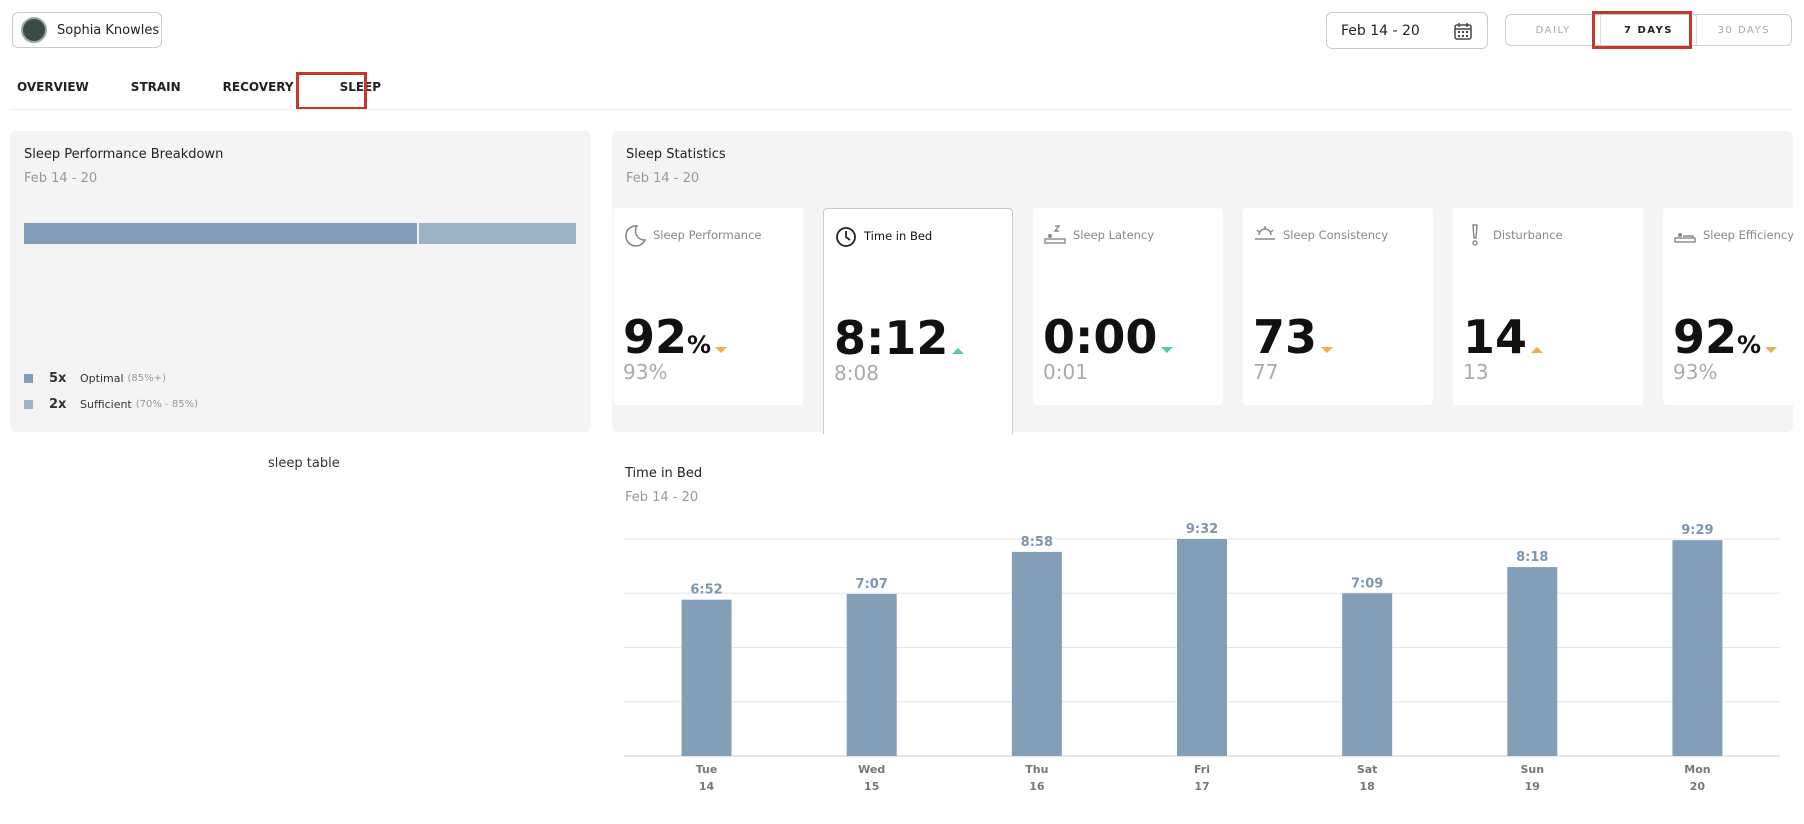 The width and height of the screenshot is (1804, 824). I want to click on user-button: Sophia Knowles, so click(87, 30).